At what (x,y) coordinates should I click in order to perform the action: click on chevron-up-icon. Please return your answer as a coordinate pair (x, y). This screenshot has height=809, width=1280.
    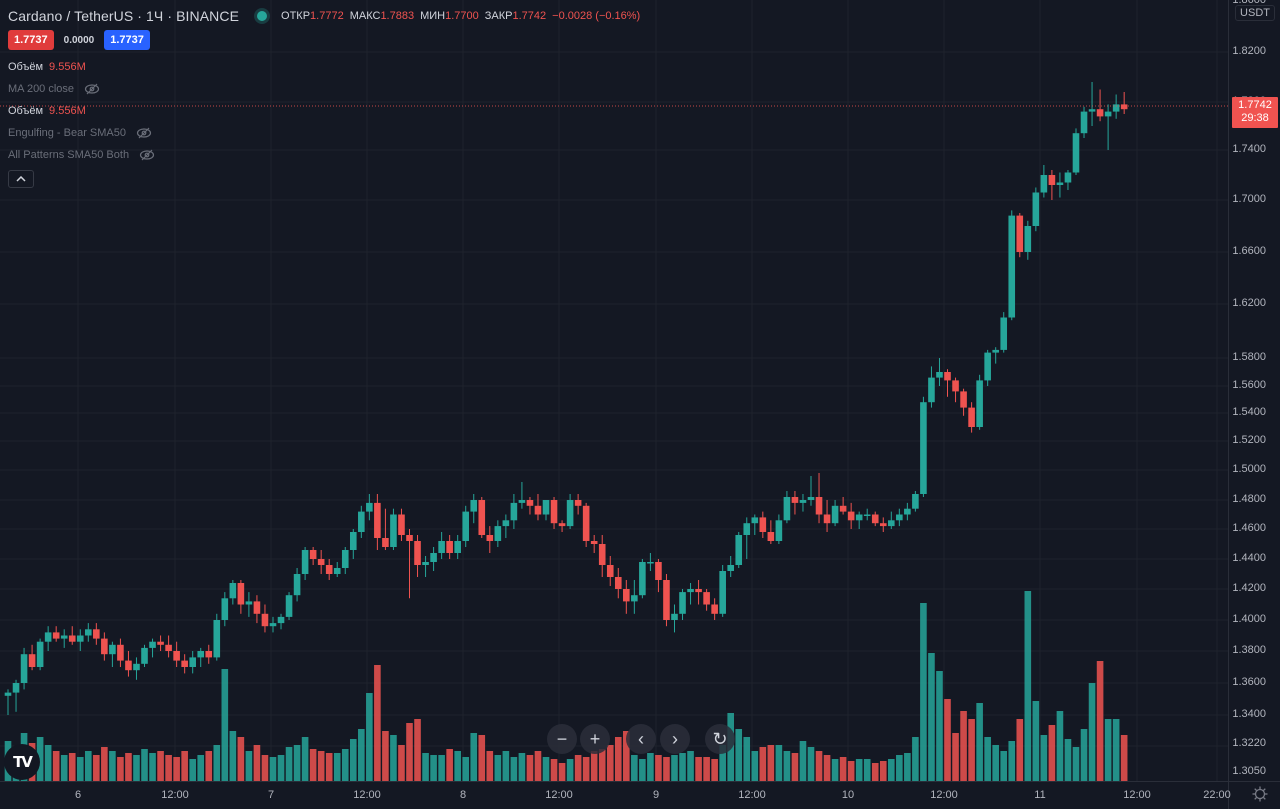
    Looking at the image, I should click on (21, 179).